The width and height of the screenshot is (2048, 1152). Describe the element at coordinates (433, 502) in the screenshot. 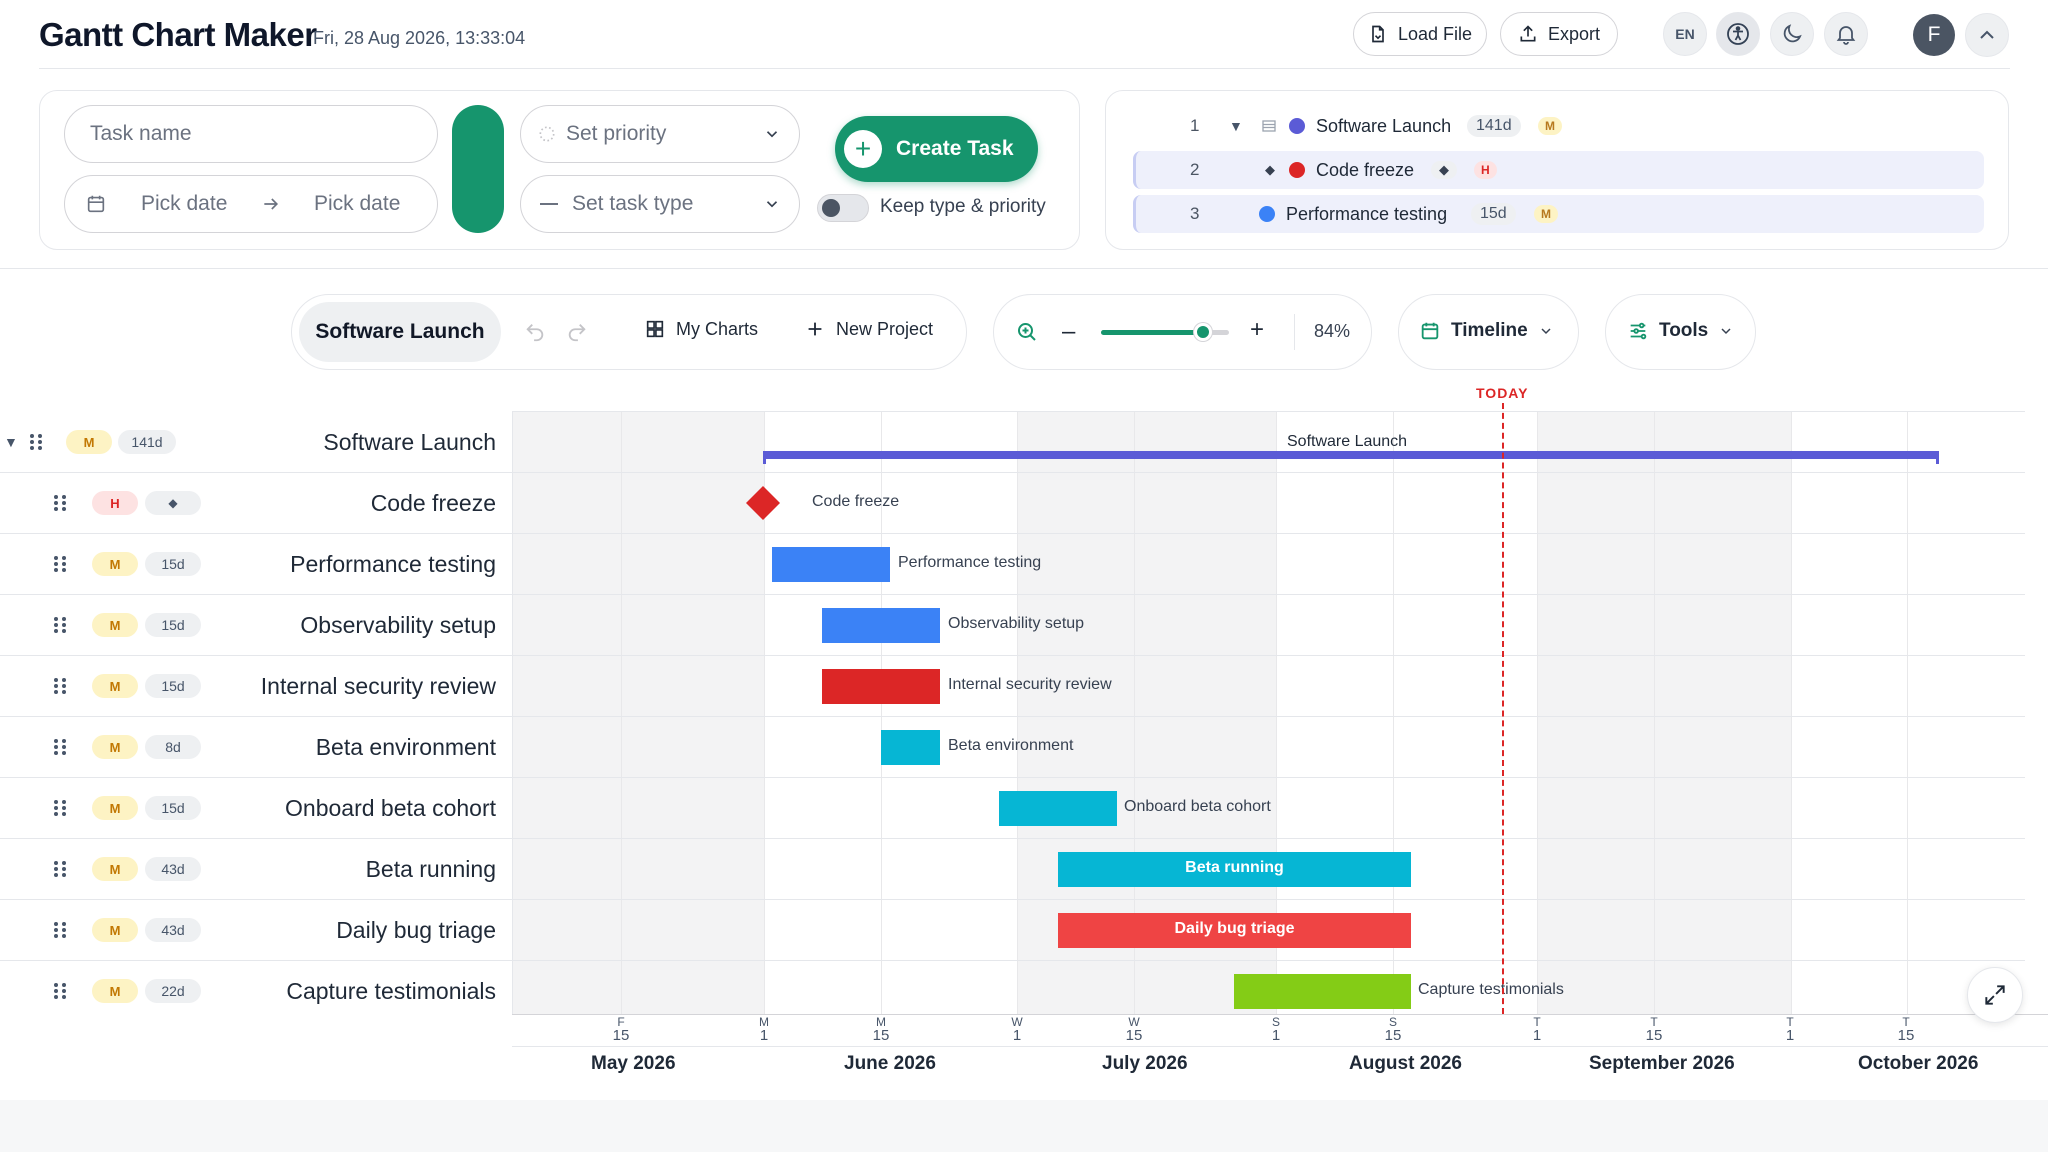

I see `task-name: Code freeze` at that location.